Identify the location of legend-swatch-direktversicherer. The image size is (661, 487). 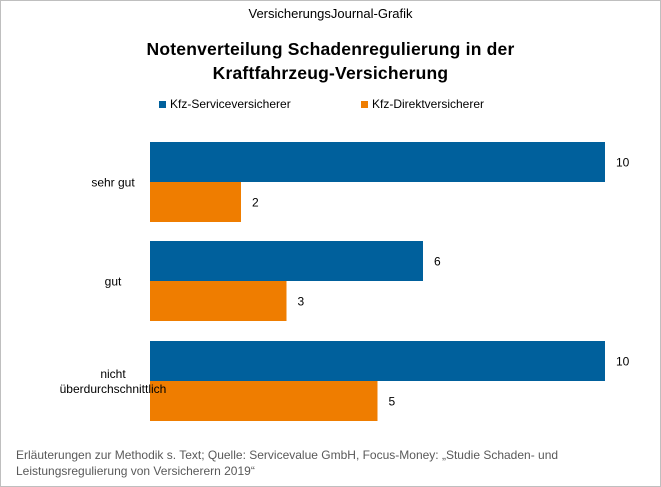
(364, 104).